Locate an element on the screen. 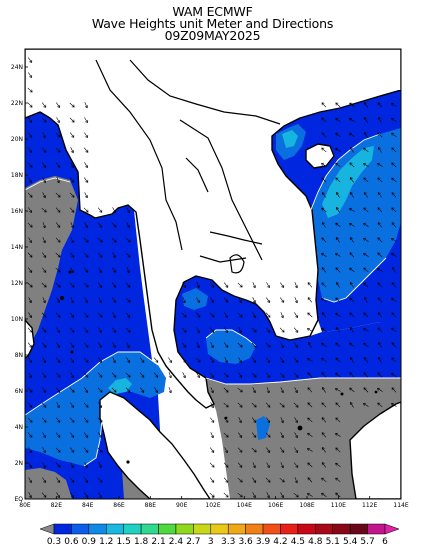 This screenshot has height=550, width=425. colorbar-label: 0.6 is located at coordinates (71, 542).